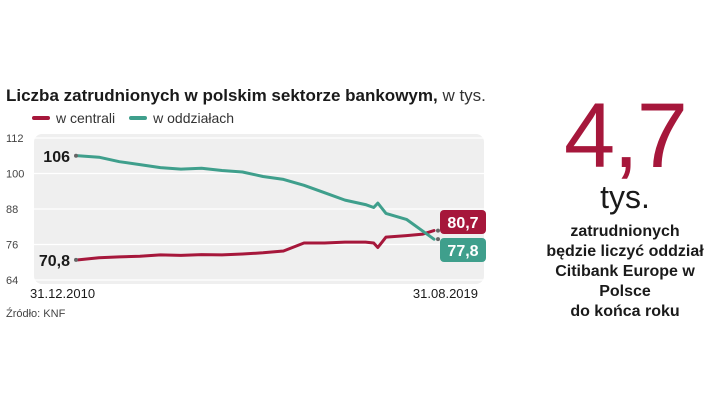 Image resolution: width=720 pixels, height=405 pixels. What do you see at coordinates (445, 293) in the screenshot?
I see `x-tick-label-end: 31.08.2019` at bounding box center [445, 293].